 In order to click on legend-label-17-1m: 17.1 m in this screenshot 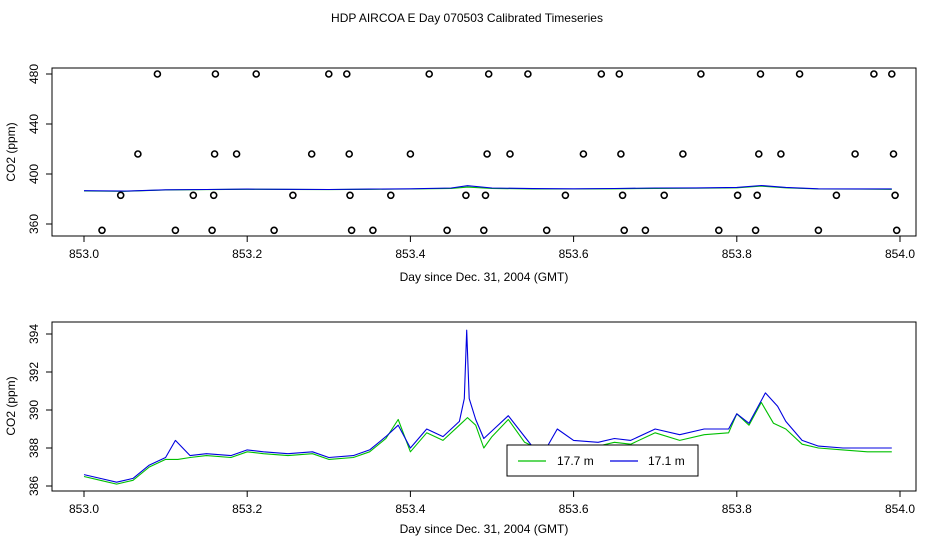, I will do `click(666, 461)`.